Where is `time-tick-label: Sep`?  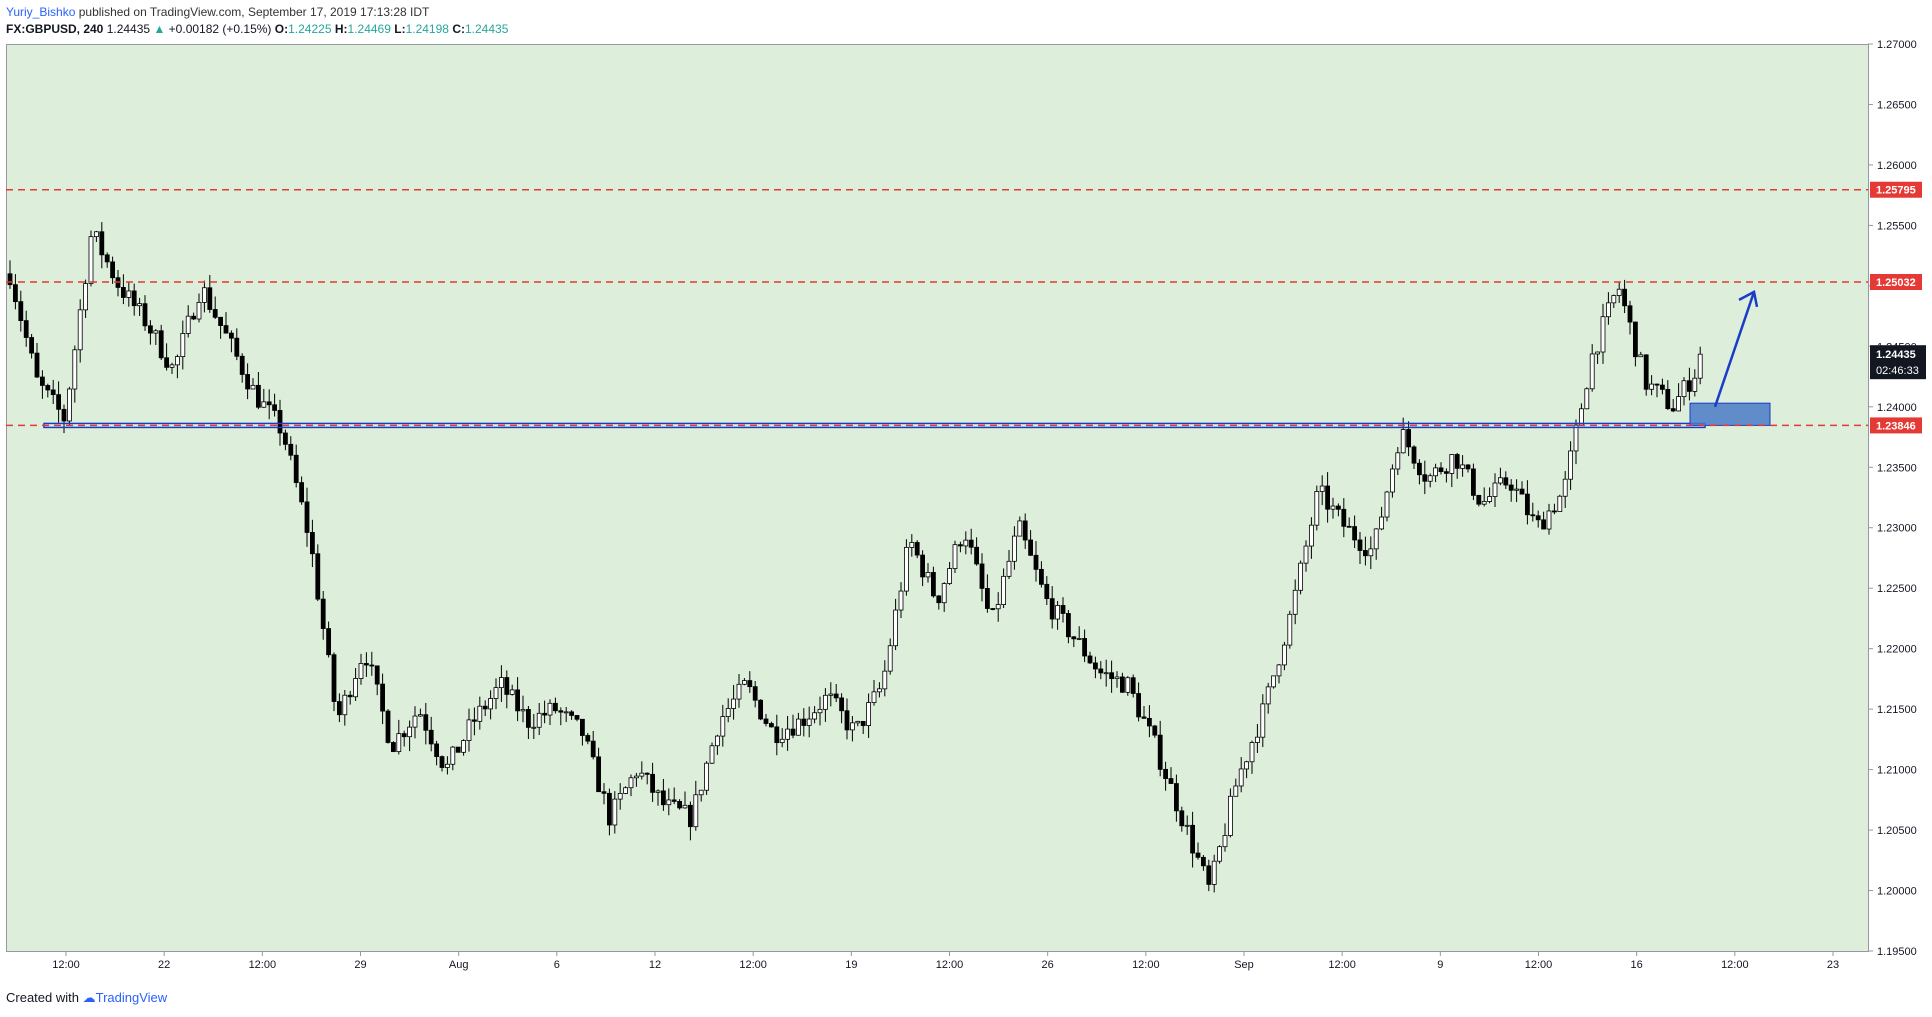 time-tick-label: Sep is located at coordinates (1244, 965).